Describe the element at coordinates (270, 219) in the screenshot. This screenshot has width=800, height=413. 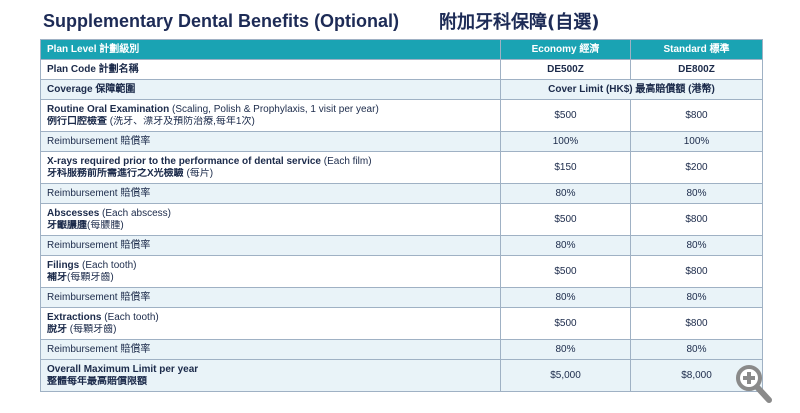
I see `benefit-description: Abscesses (Each abscess) 牙齦膿腫(每膿腫)` at that location.